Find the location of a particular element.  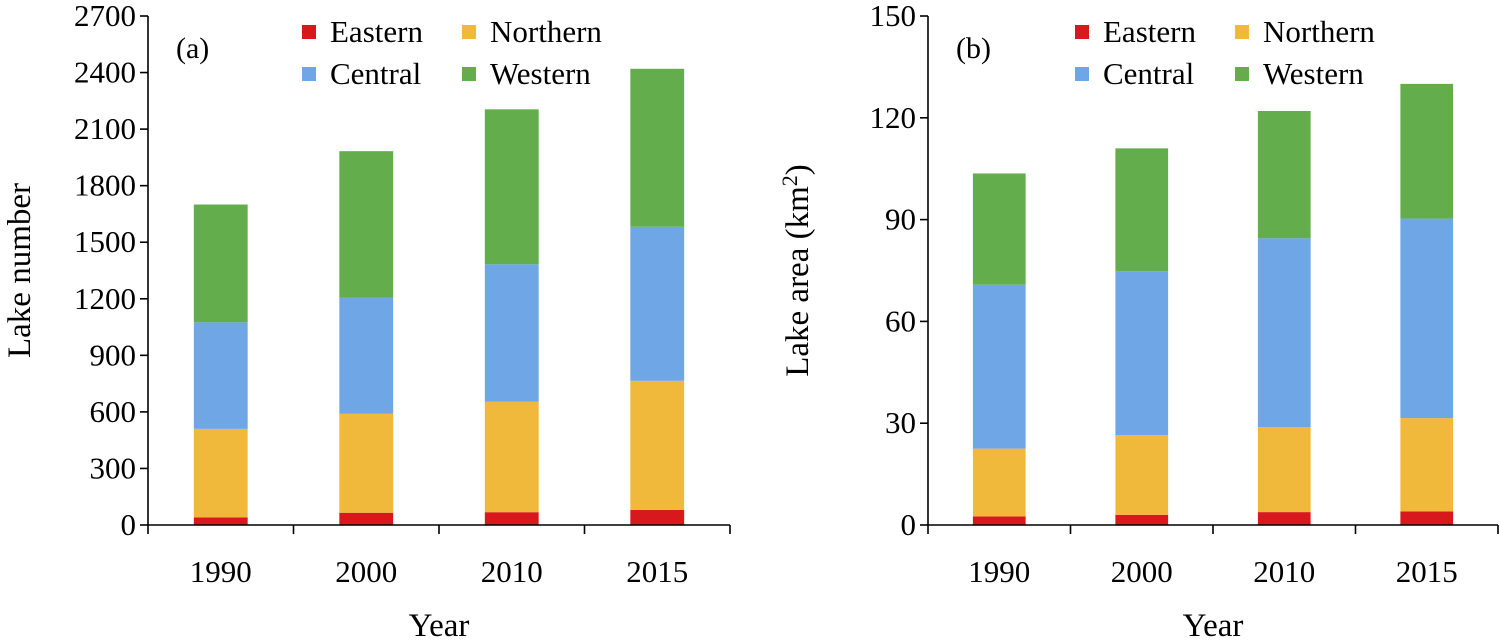

y-tick-label: 900 is located at coordinates (113, 354).